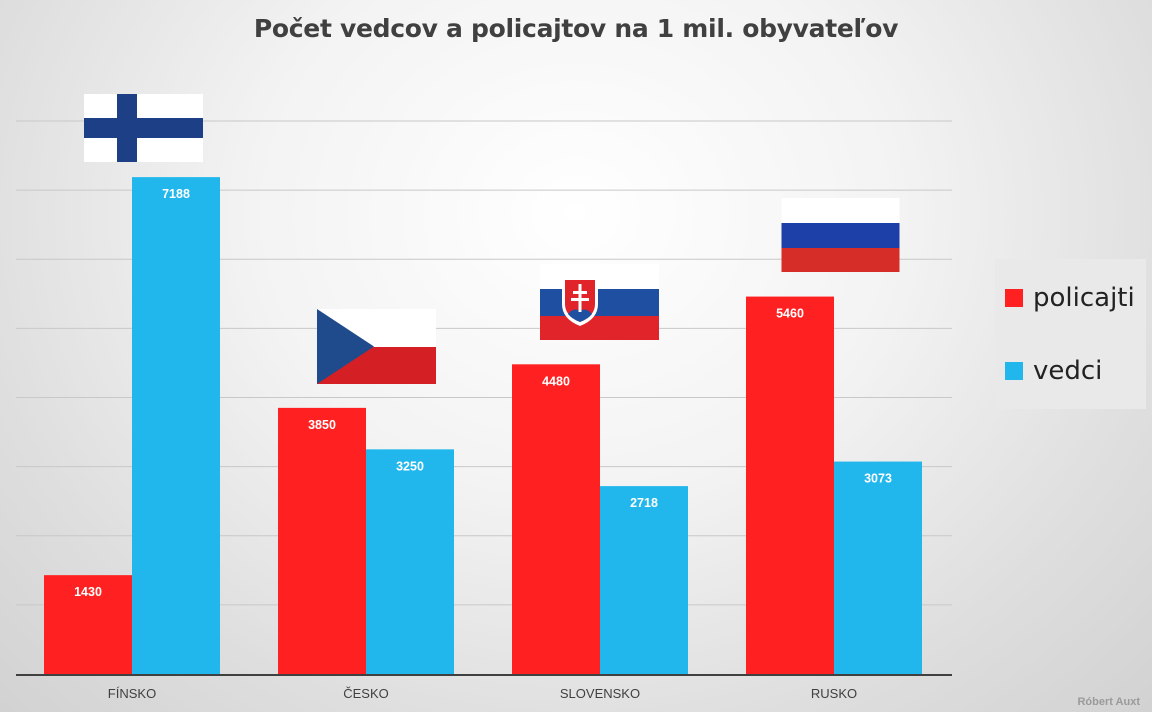 The width and height of the screenshot is (1152, 712). Describe the element at coordinates (1070, 334) in the screenshot. I see `legend: policajti vedci` at that location.